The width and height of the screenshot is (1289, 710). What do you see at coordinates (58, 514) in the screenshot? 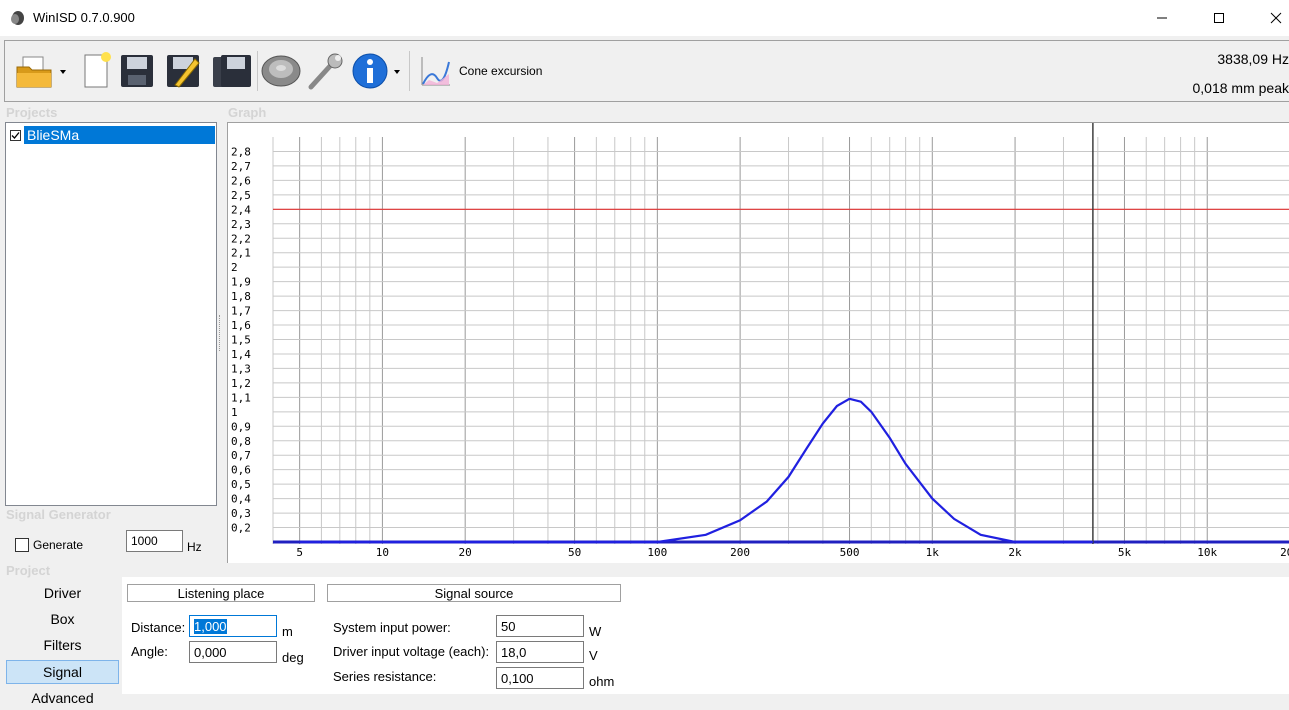
I see `signal-generator-section-label: Signal Generator` at bounding box center [58, 514].